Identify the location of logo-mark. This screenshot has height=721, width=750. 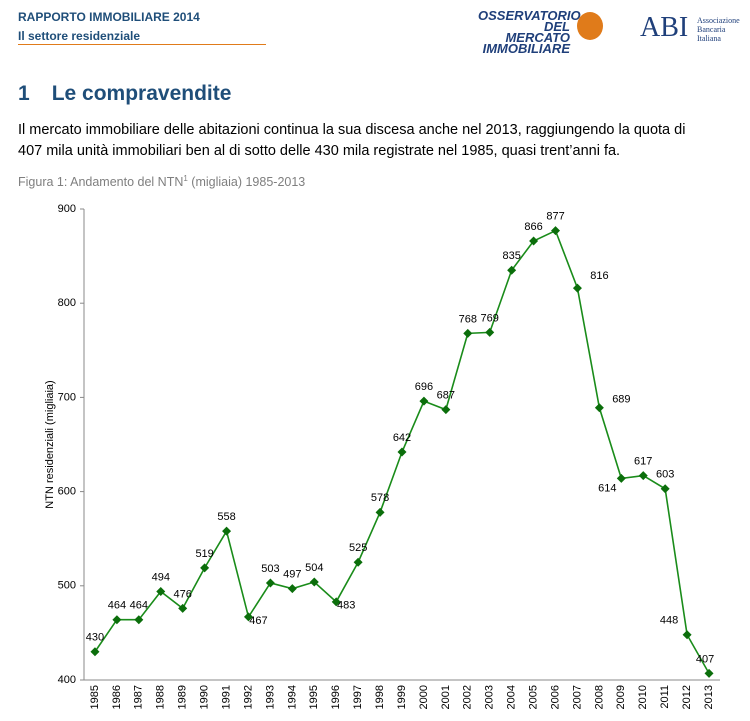
(590, 26).